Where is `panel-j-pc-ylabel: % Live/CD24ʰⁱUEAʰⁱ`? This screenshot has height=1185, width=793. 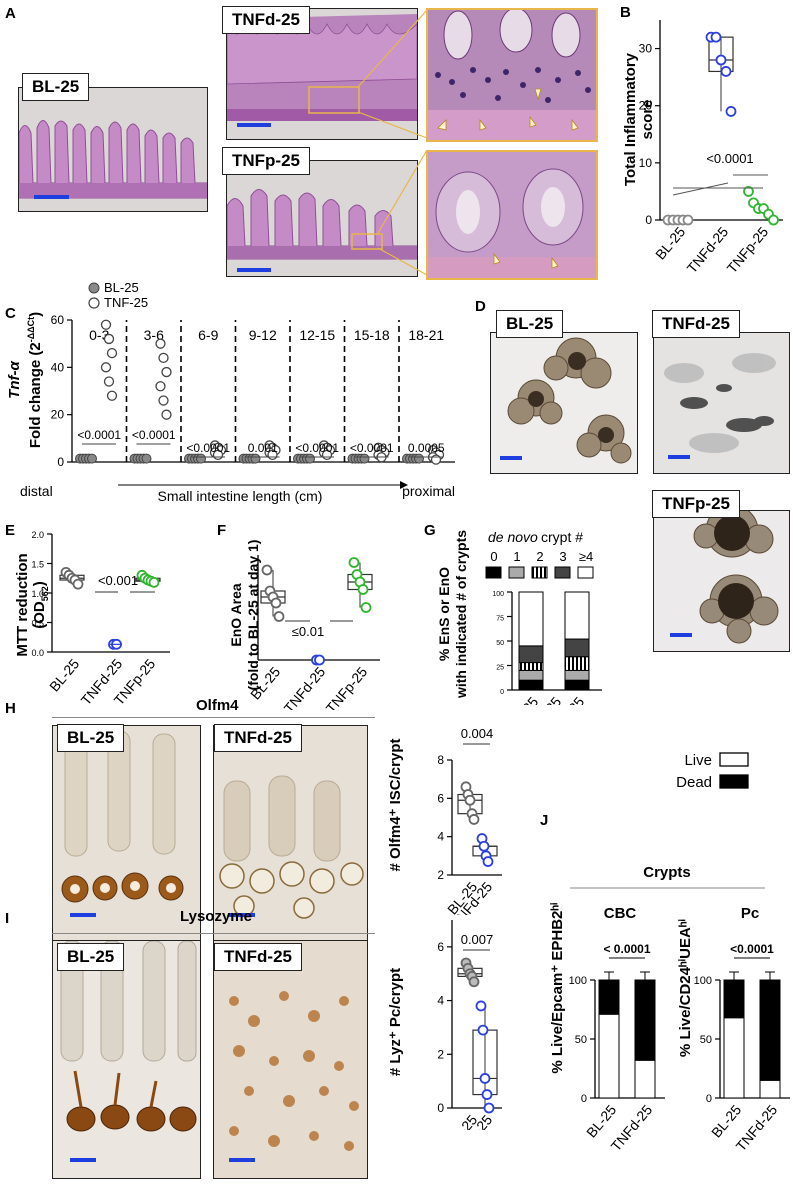 panel-j-pc-ylabel: % Live/CD24ʰⁱUEAʰⁱ is located at coordinates (685, 988).